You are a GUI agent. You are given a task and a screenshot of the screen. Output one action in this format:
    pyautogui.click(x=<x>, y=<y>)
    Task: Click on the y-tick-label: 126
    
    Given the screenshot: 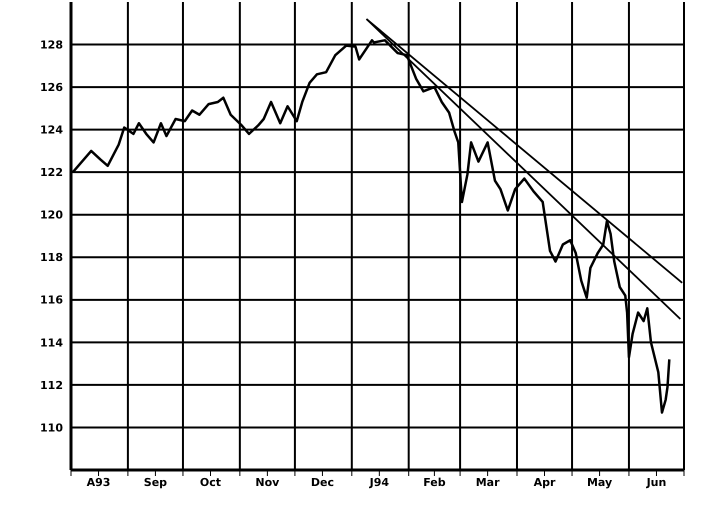 What is the action you would take?
    pyautogui.click(x=52, y=87)
    